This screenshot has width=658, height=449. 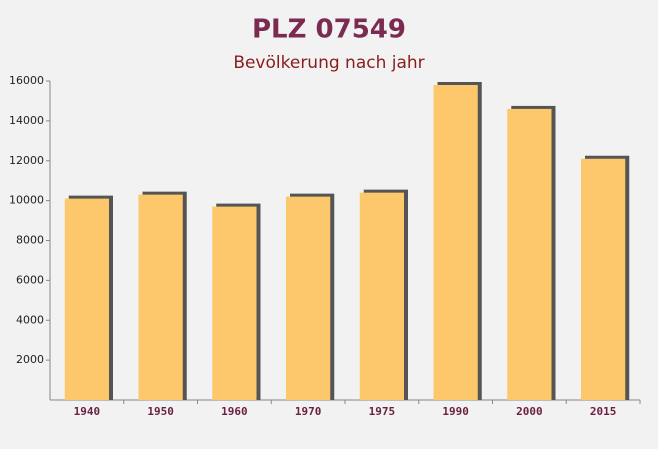 I want to click on y-tick-label: 14000, so click(x=26, y=120).